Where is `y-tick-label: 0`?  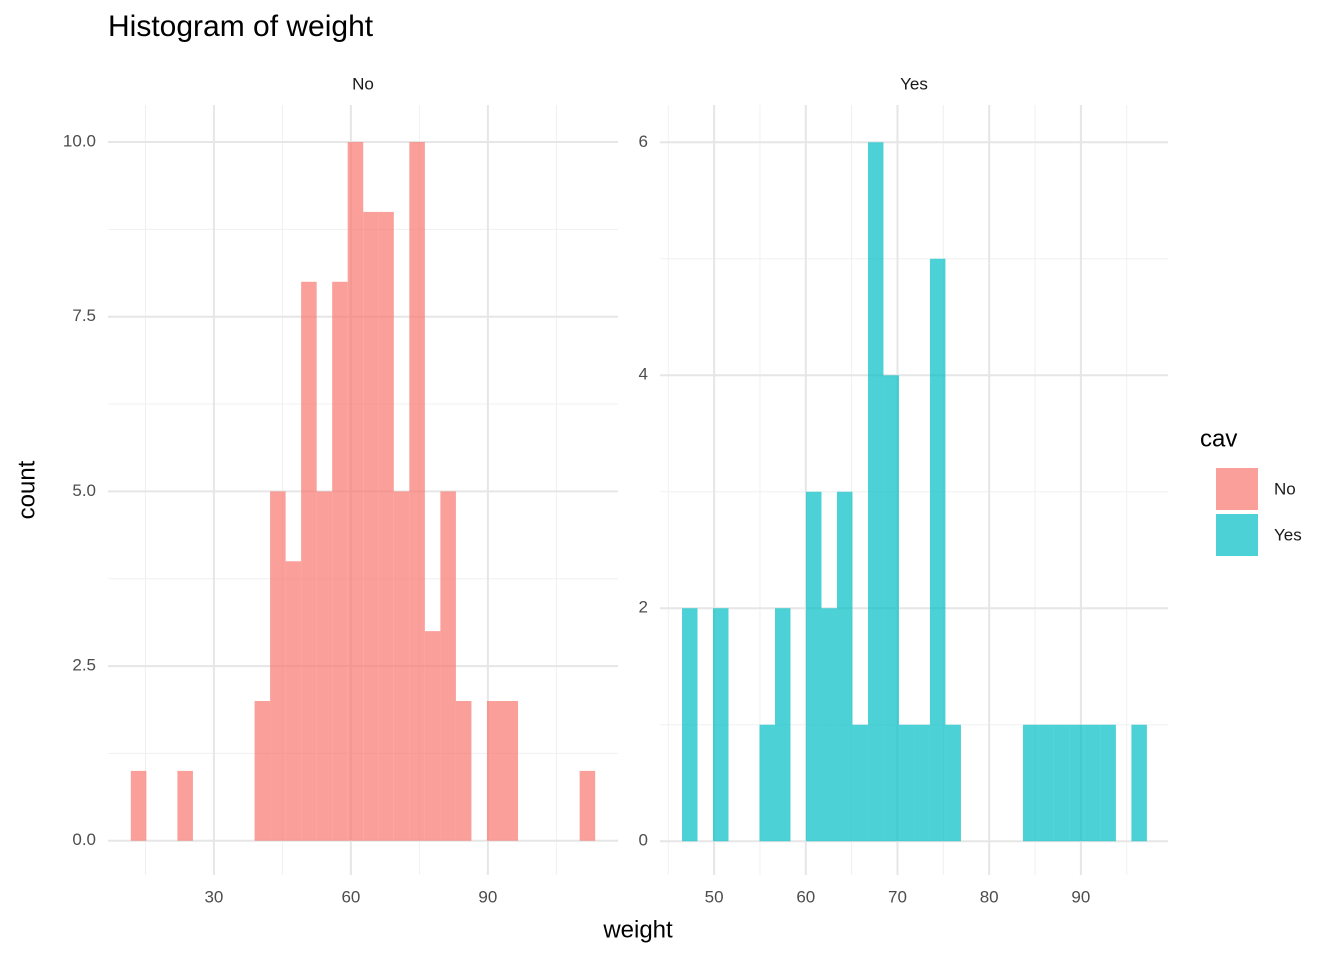
y-tick-label: 0 is located at coordinates (643, 840).